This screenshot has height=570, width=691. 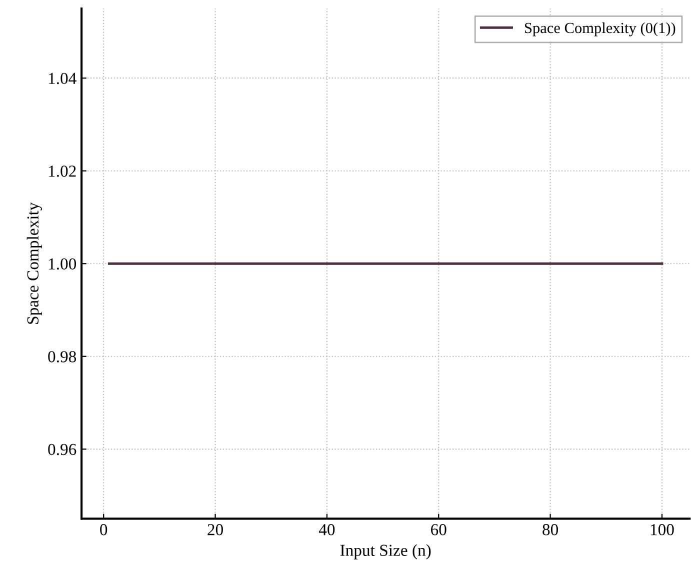 What do you see at coordinates (62, 264) in the screenshot?
I see `y-tick-label: 1.00` at bounding box center [62, 264].